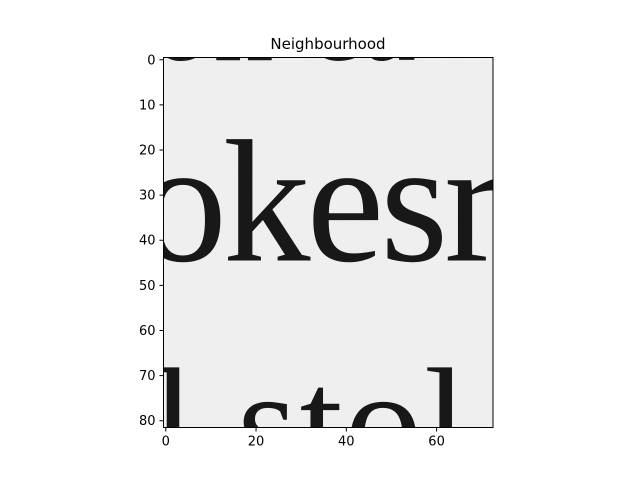 Image resolution: width=640 pixels, height=480 pixels. I want to click on y-tick-label: 60, so click(147, 331).